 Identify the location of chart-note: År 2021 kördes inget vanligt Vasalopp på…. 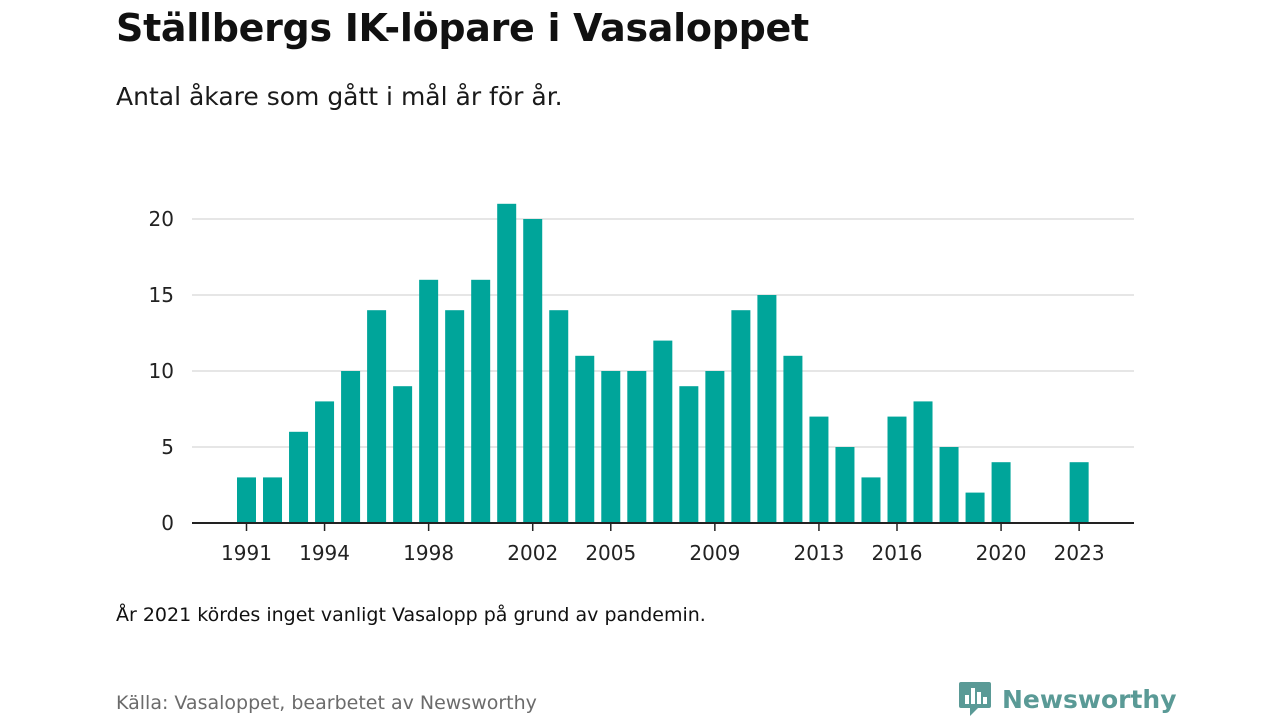
(411, 615).